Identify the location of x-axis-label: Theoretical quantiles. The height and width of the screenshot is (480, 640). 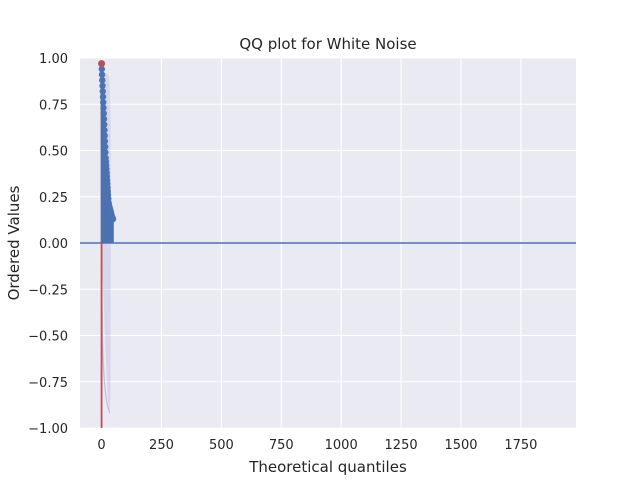
(327, 467).